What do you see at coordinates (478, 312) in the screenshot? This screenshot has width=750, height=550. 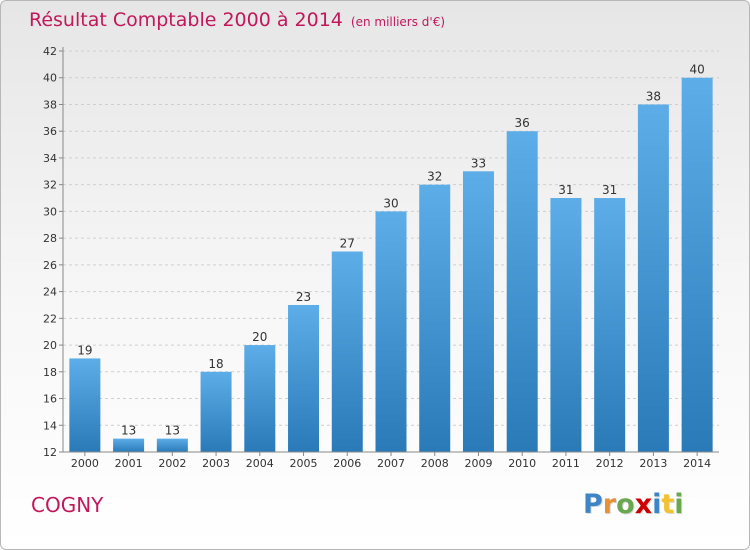 I see `bar-2009` at bounding box center [478, 312].